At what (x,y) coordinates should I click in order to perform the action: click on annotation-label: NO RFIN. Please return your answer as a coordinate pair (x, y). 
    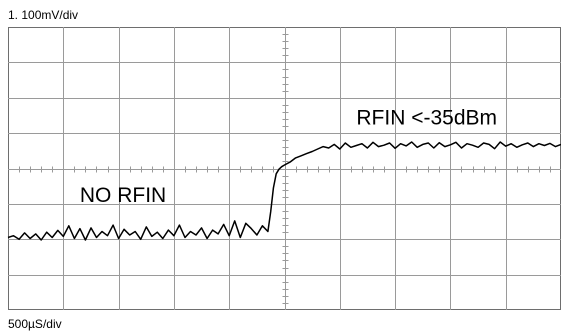
    Looking at the image, I should click on (123, 195).